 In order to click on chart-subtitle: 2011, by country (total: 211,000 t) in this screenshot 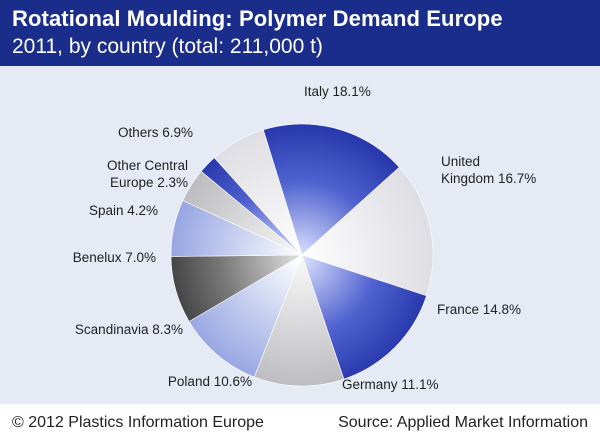, I will do `click(167, 46)`.